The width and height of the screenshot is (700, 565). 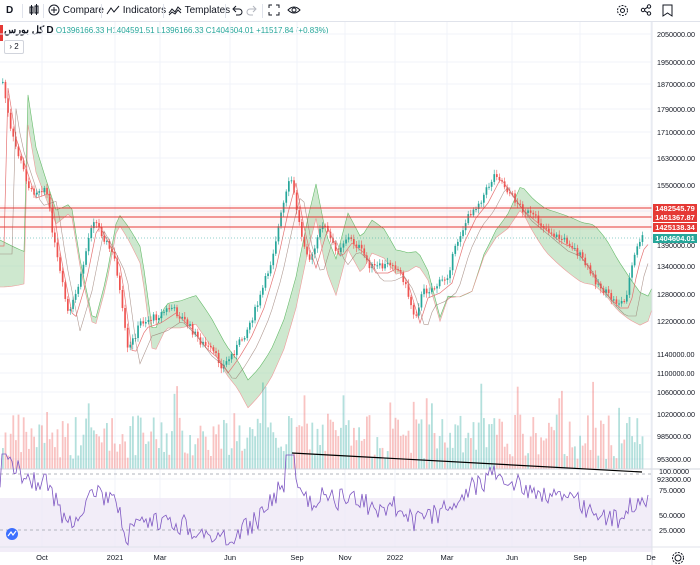 I want to click on compare-button: Compare, so click(x=76, y=11).